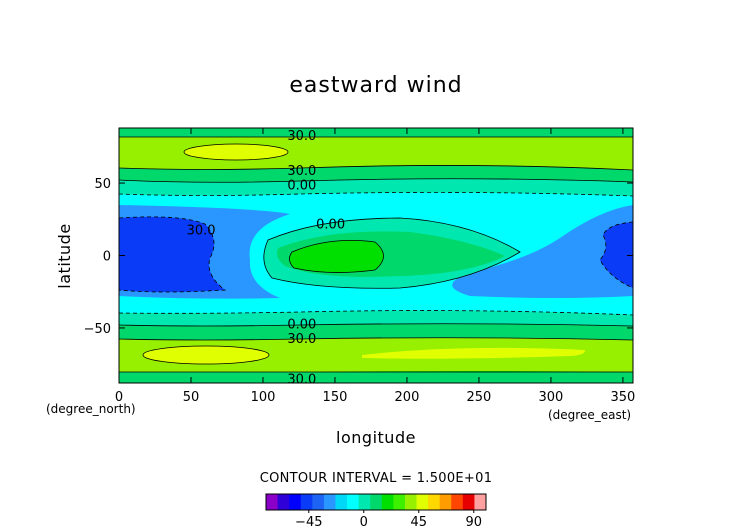  I want to click on south-jet-core-west, so click(206, 355).